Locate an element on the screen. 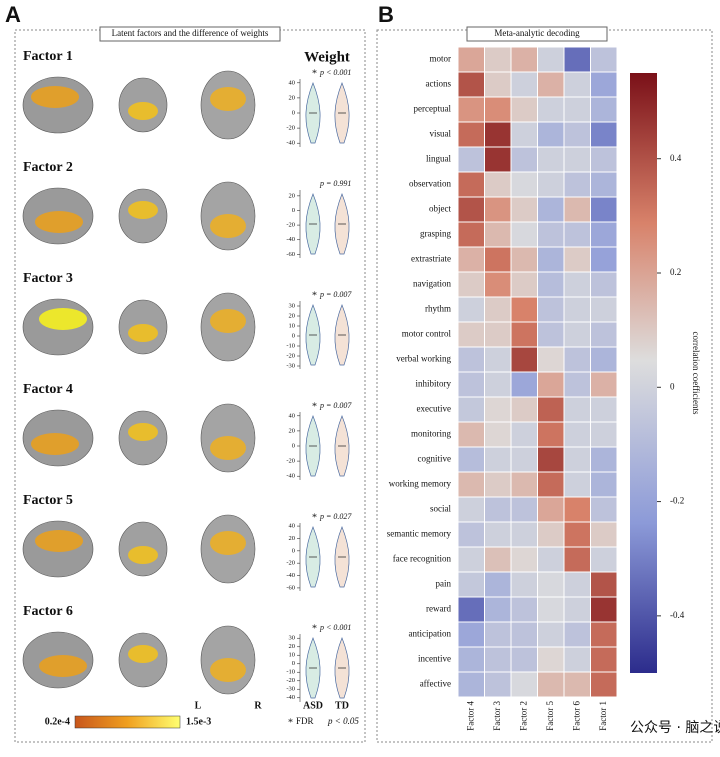  row-label: incentive is located at coordinates (434, 659).